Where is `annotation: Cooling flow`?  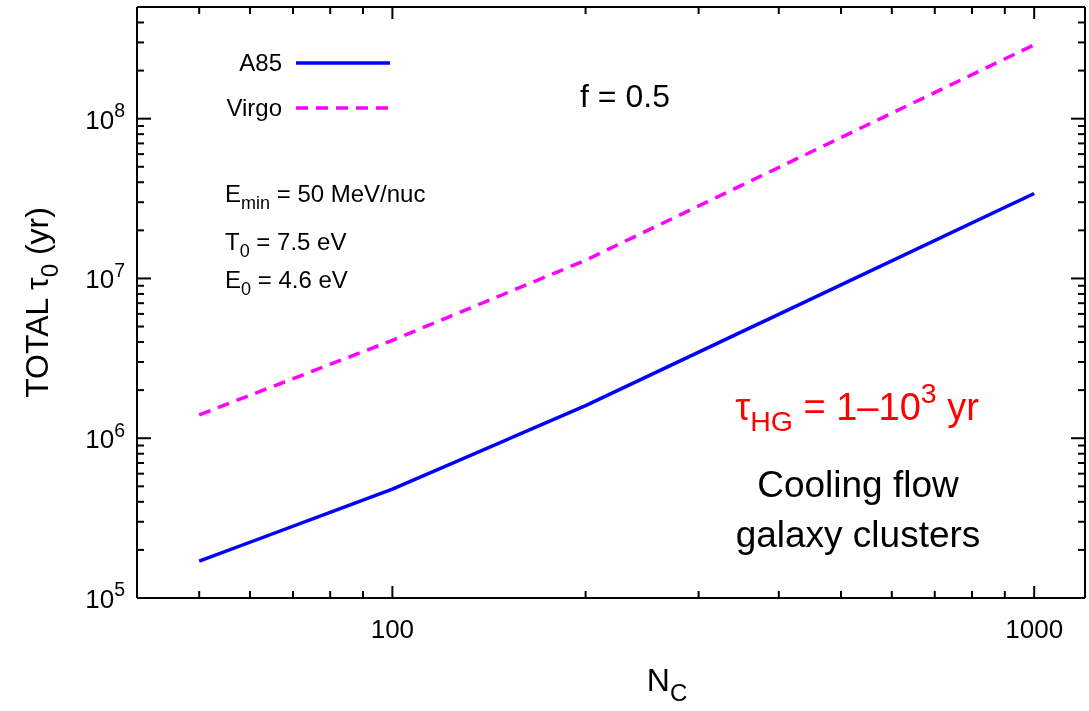 annotation: Cooling flow is located at coordinates (858, 484).